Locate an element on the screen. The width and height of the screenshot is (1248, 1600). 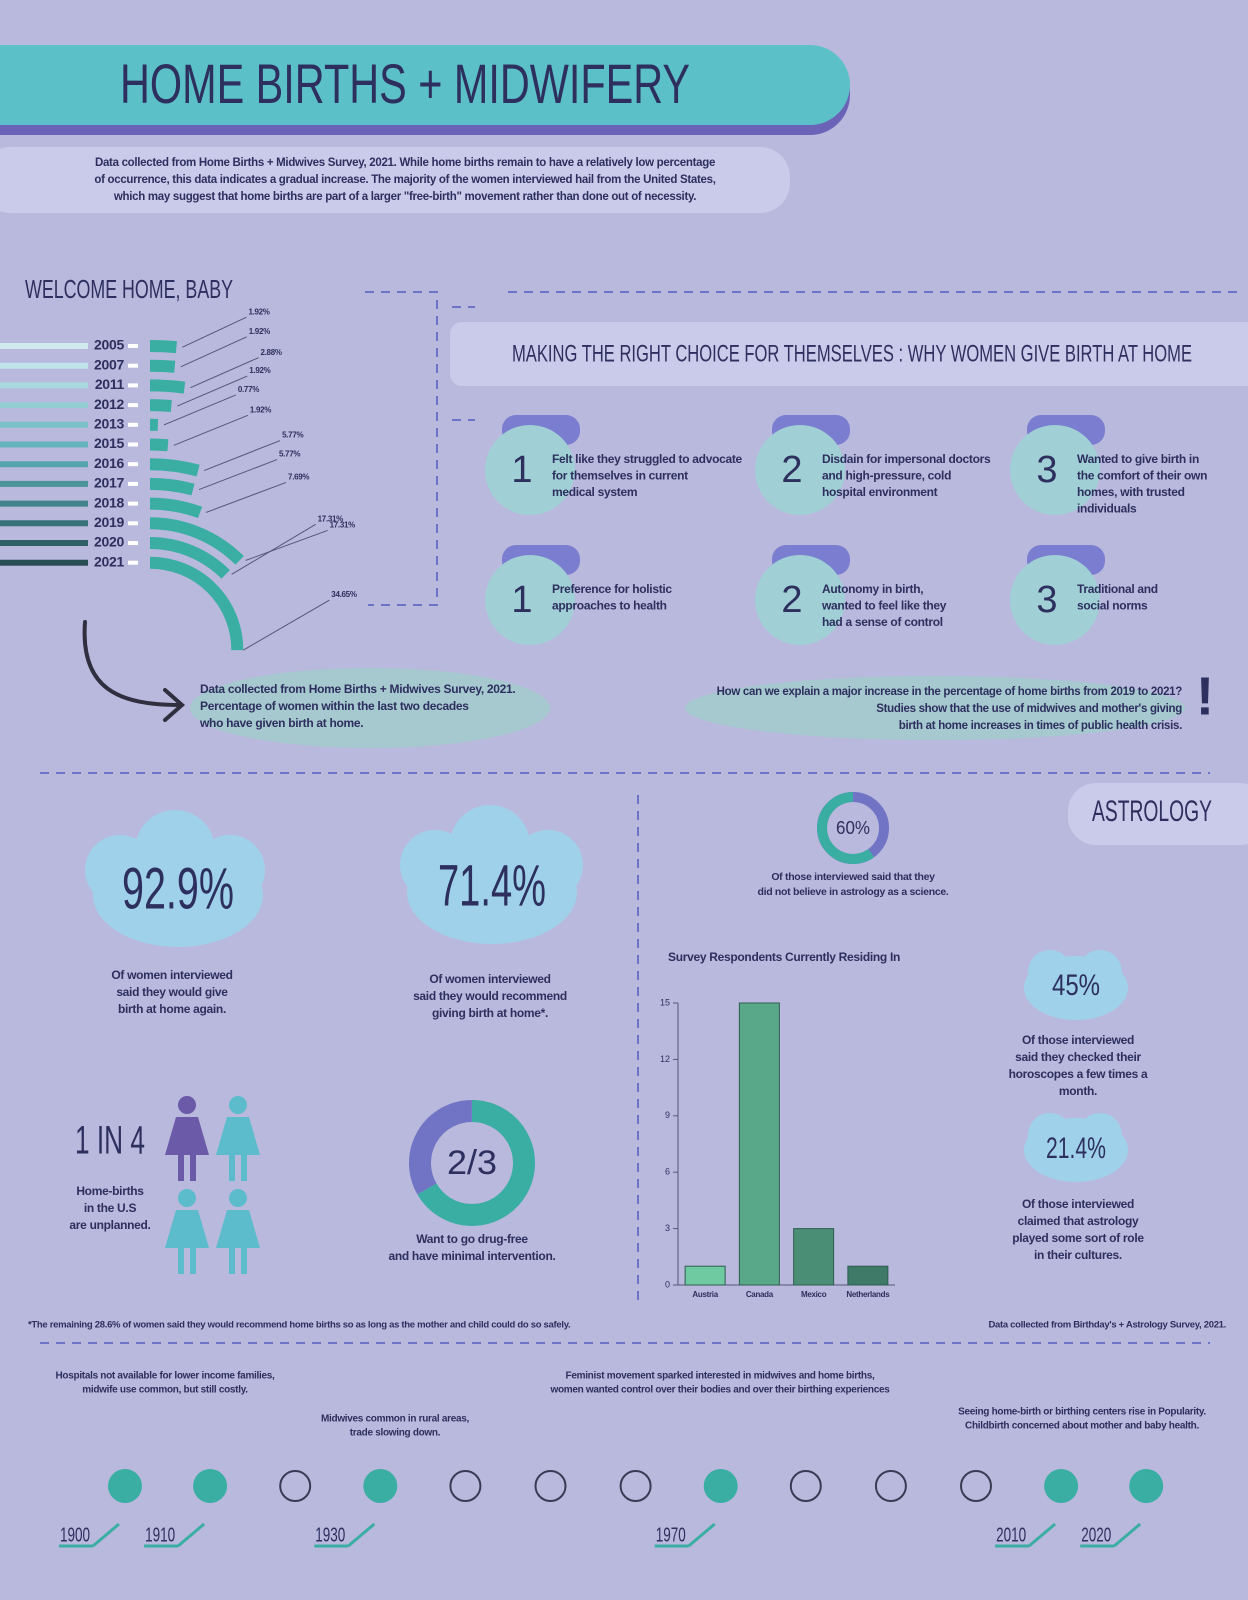
exclamation: ! is located at coordinates (1205, 696).